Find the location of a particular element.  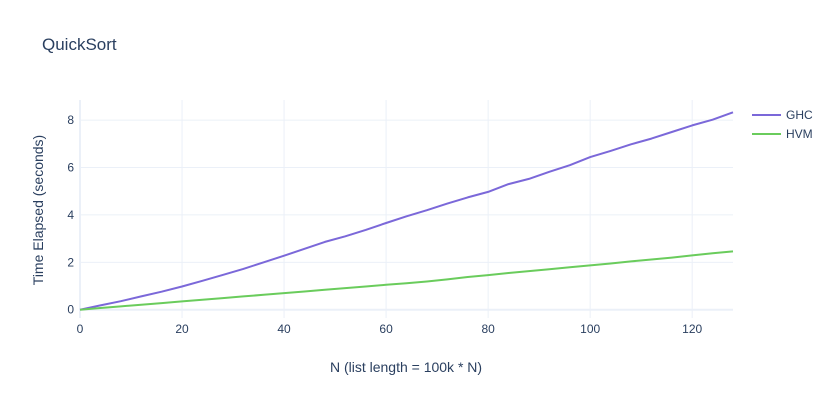

x-tick-label: 80 is located at coordinates (488, 329).